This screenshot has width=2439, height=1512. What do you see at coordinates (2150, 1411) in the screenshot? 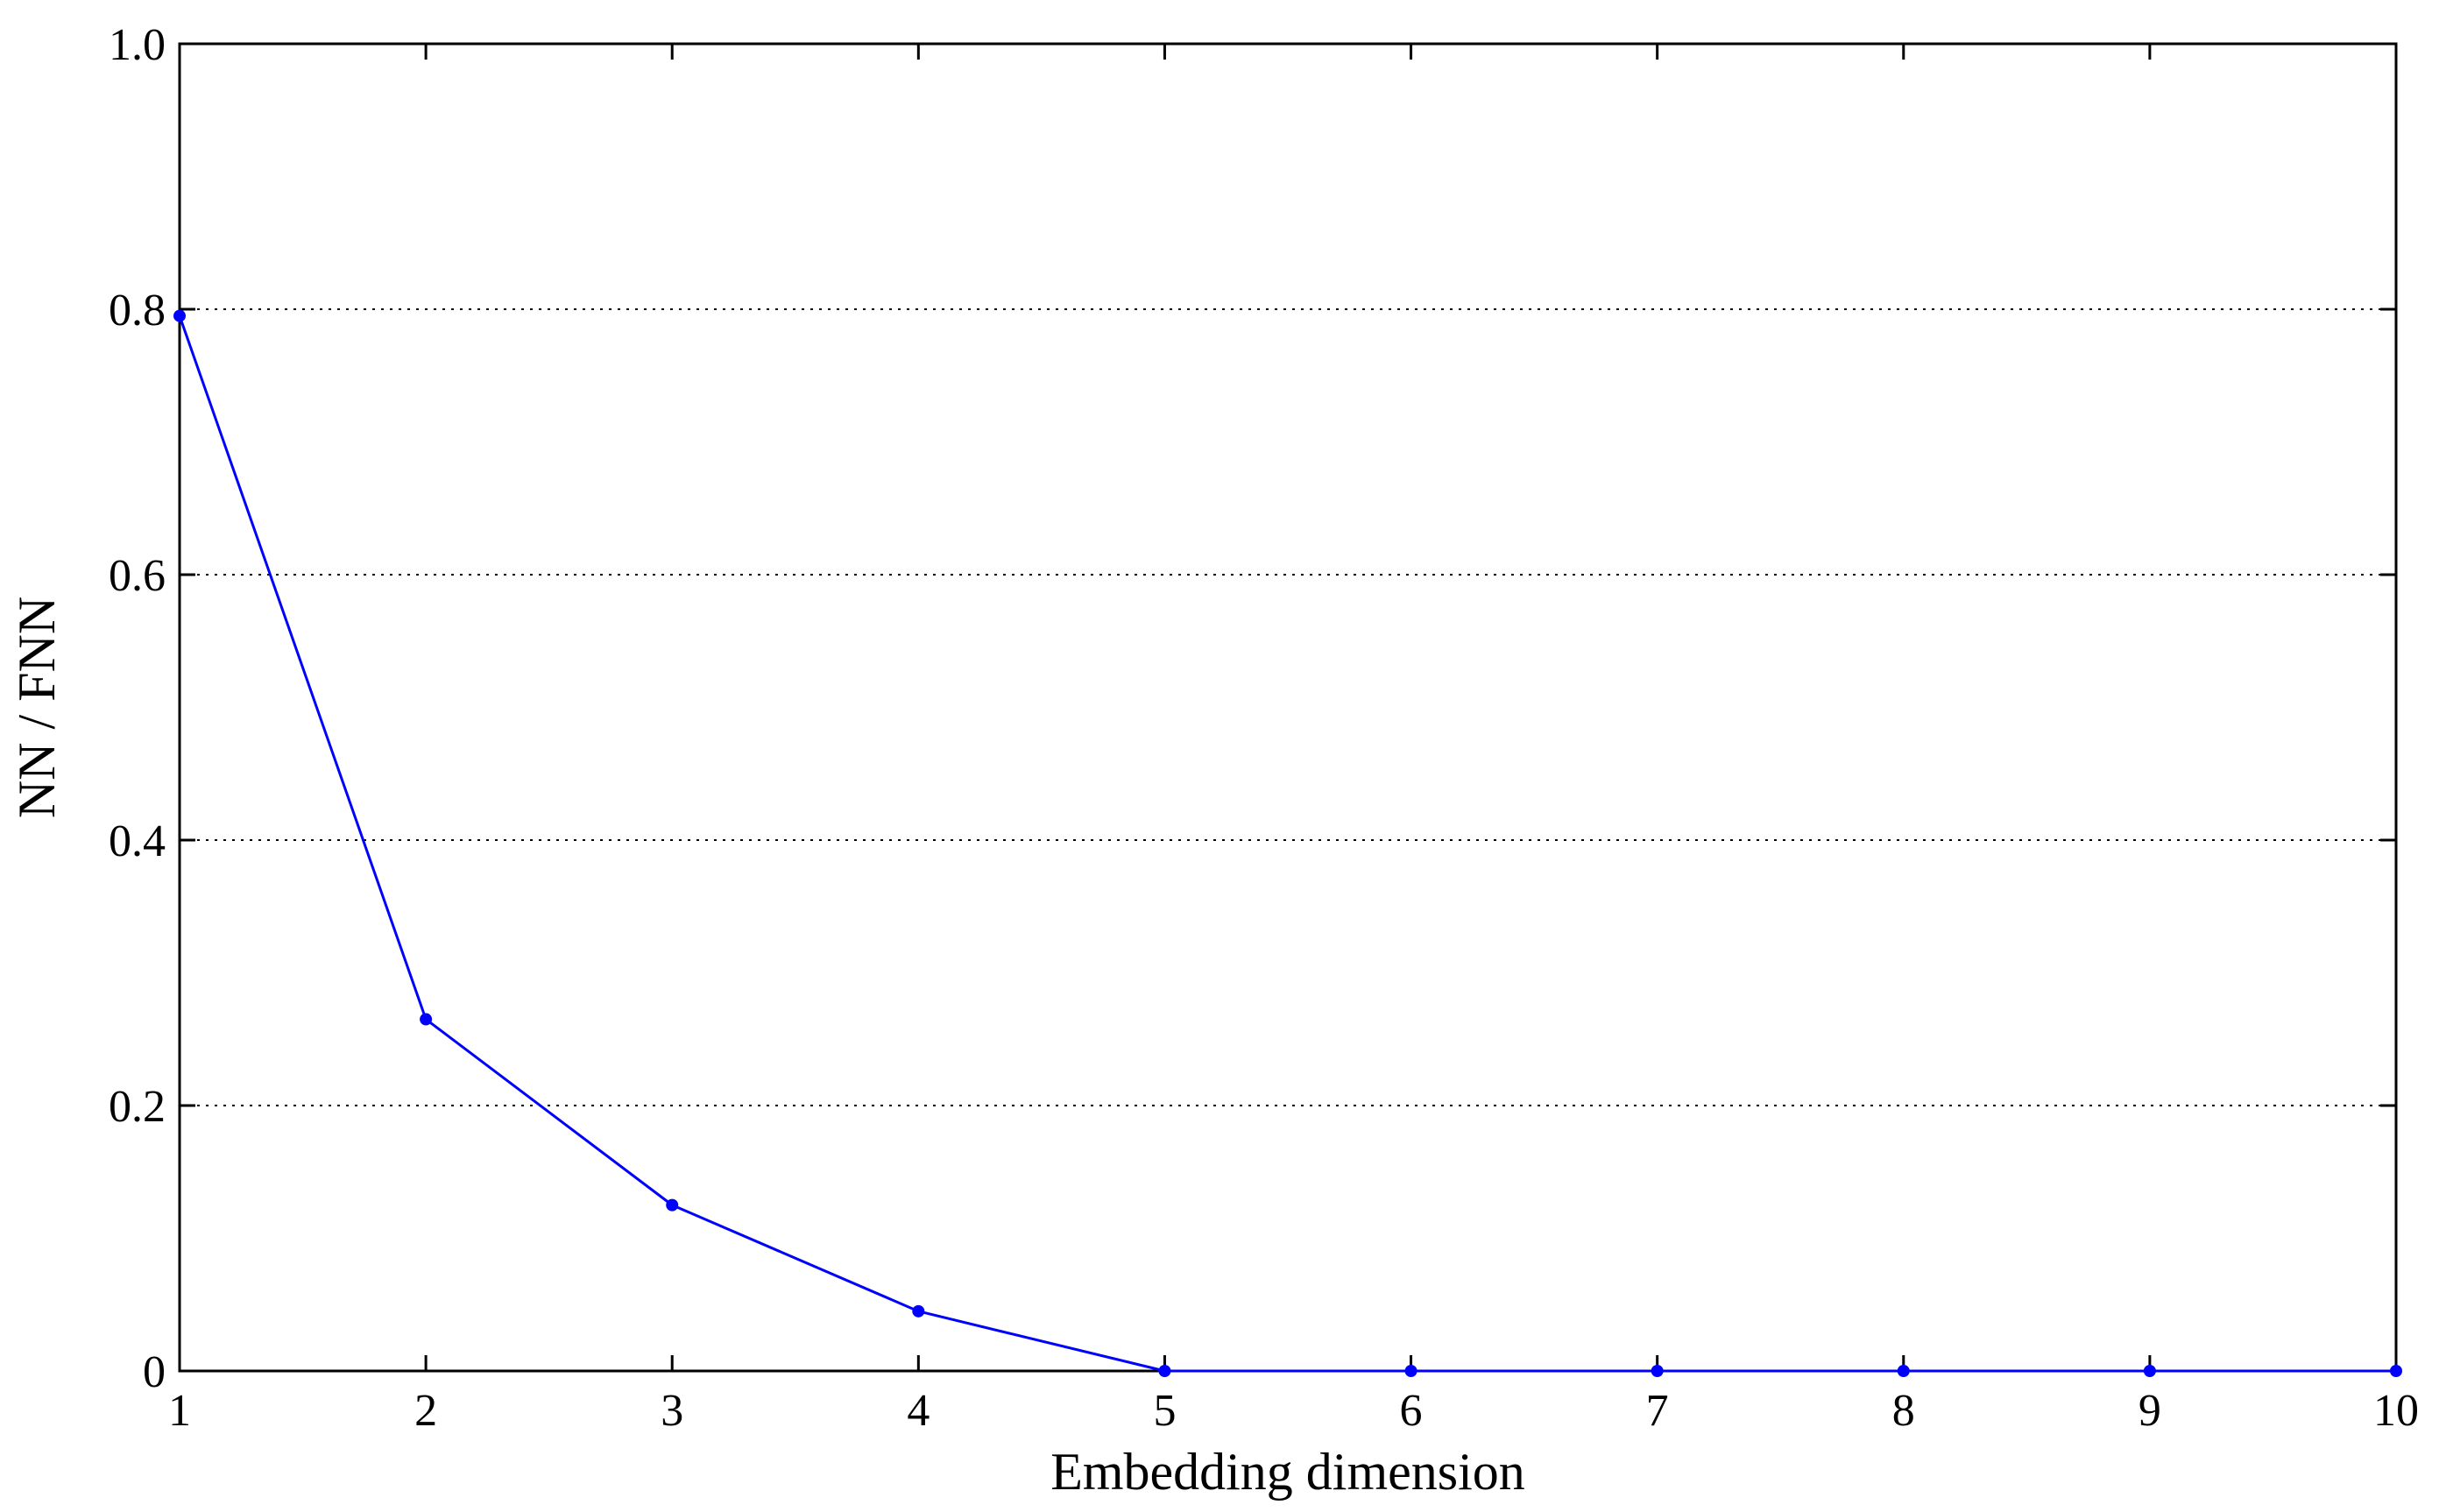
I see `x-tick-label: 9` at bounding box center [2150, 1411].